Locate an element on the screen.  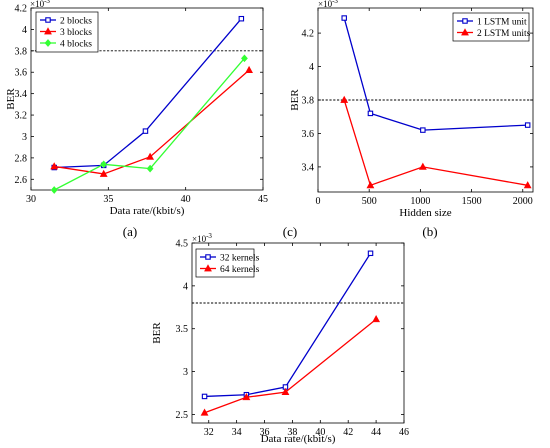
x-tick-label: 38 is located at coordinates (292, 432).